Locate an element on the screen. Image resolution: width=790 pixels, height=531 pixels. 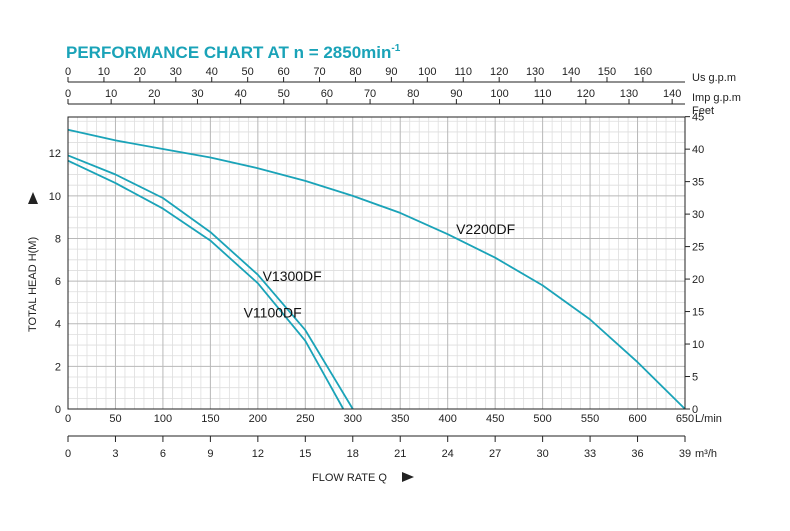
usgpm-tick-label: 110 is located at coordinates (463, 72).